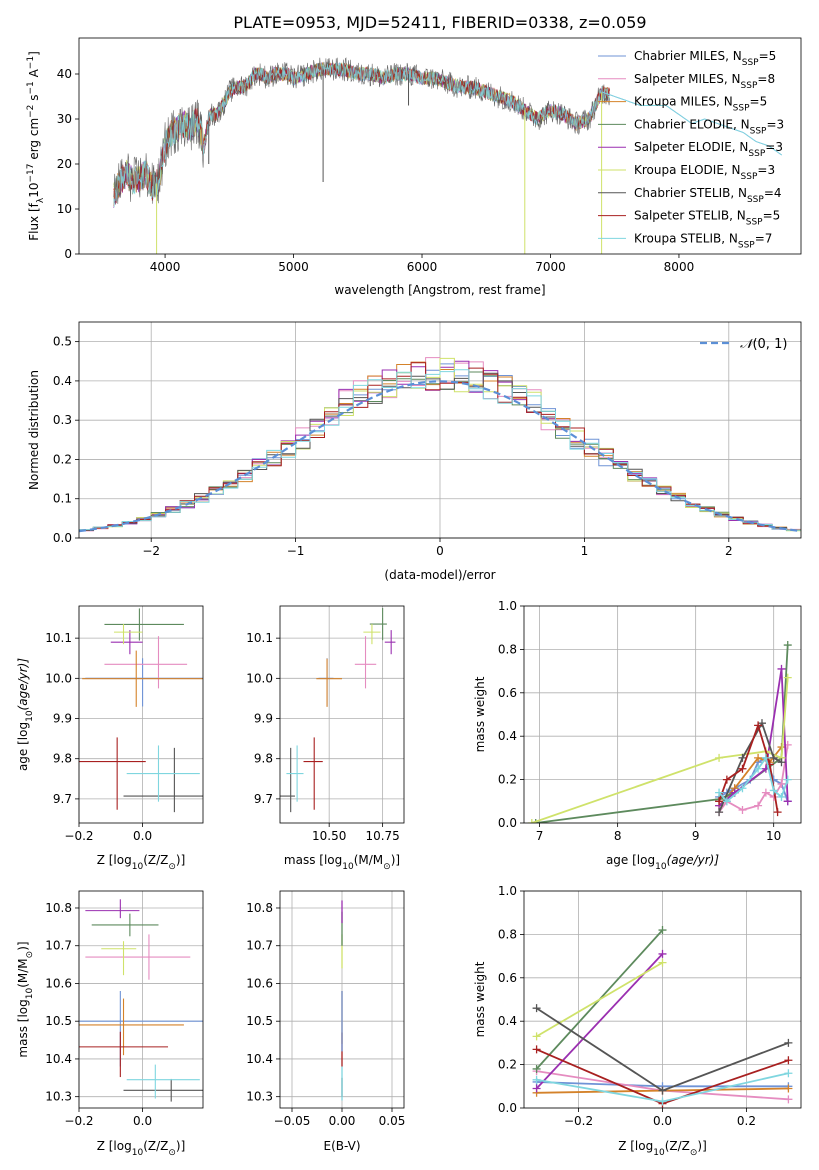 This screenshot has height=1170, width=819. What do you see at coordinates (25, 714) in the screenshot?
I see `age-z-ylabel: age [log10(age/yr)]` at bounding box center [25, 714].